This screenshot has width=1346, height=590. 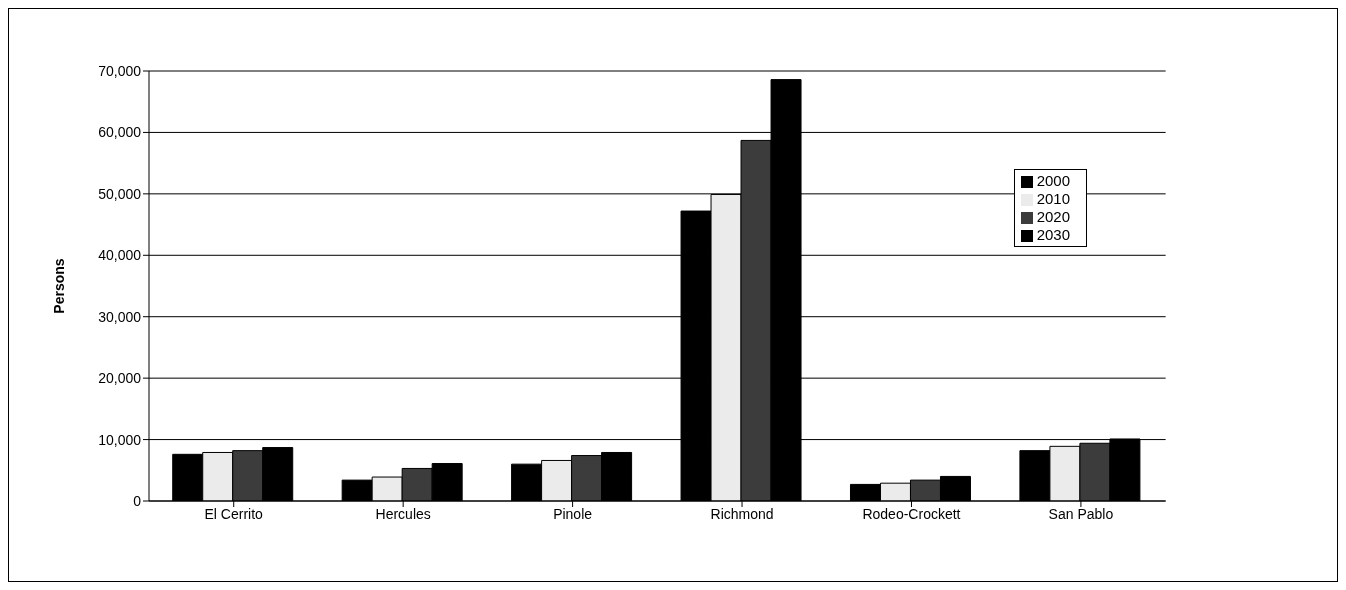 What do you see at coordinates (1053, 234) in the screenshot?
I see `legend-label: 2030` at bounding box center [1053, 234].